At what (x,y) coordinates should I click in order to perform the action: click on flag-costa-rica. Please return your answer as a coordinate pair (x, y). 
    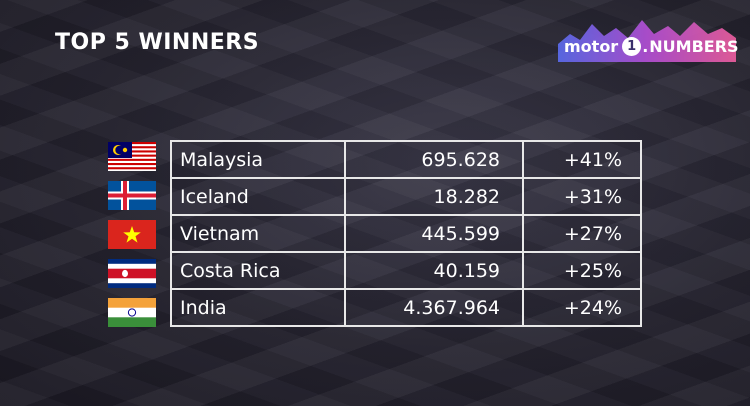
    Looking at the image, I should click on (132, 273).